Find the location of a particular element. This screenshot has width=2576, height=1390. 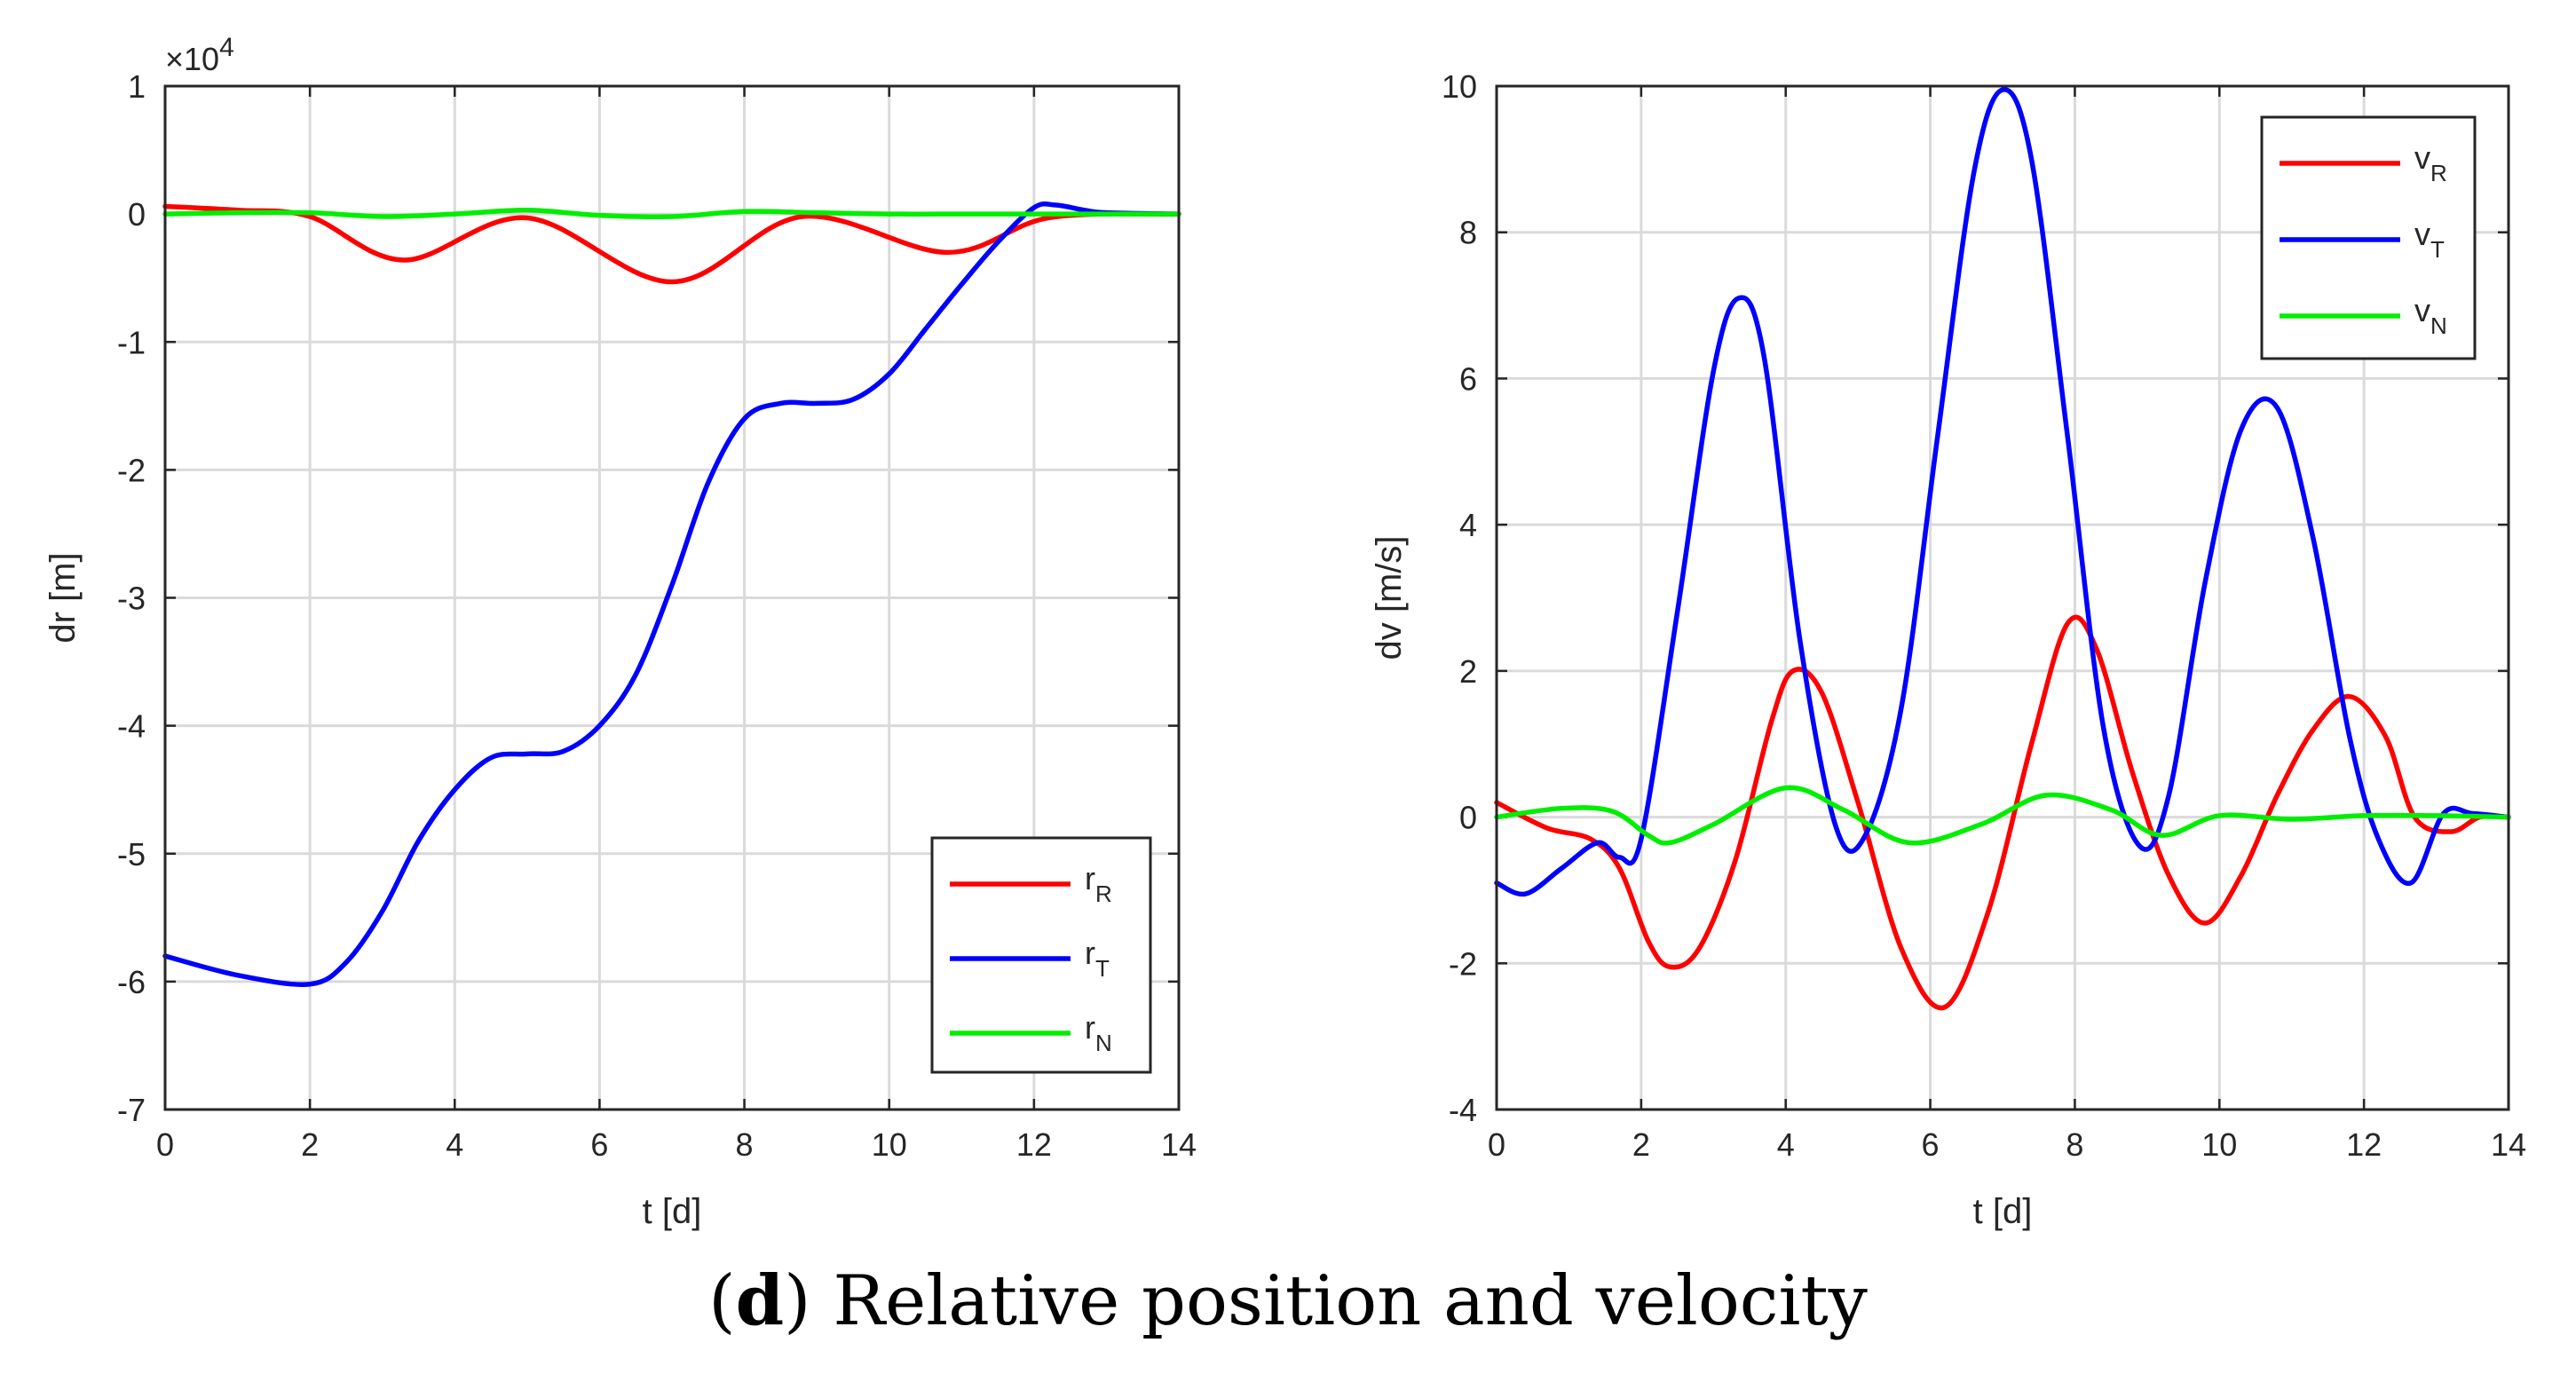

chart1-exponent-power: 4 is located at coordinates (226, 47).